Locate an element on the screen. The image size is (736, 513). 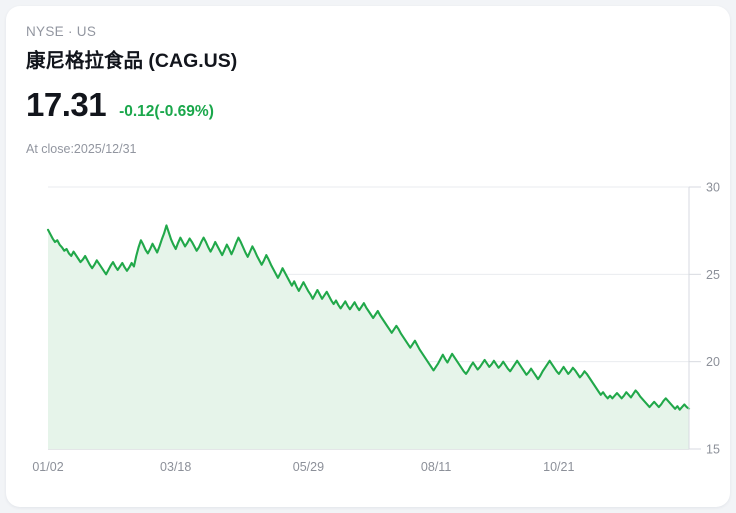
y-axis-tick-label: 25 is located at coordinates (713, 275).